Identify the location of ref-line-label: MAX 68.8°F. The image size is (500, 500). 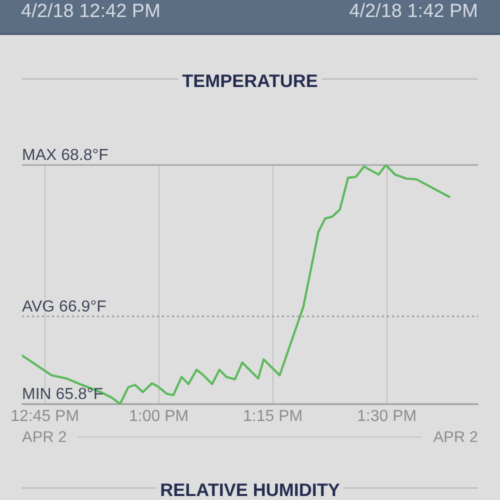
(65, 155).